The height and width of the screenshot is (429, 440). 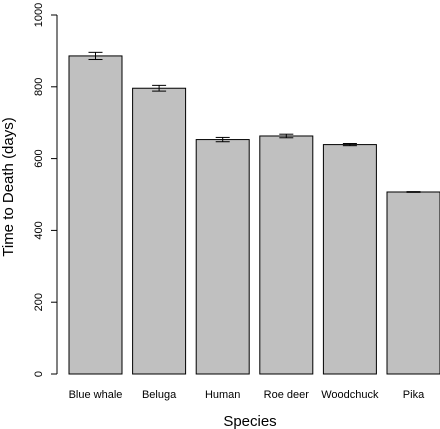 What do you see at coordinates (39, 302) in the screenshot?
I see `y-tick-label: 200` at bounding box center [39, 302].